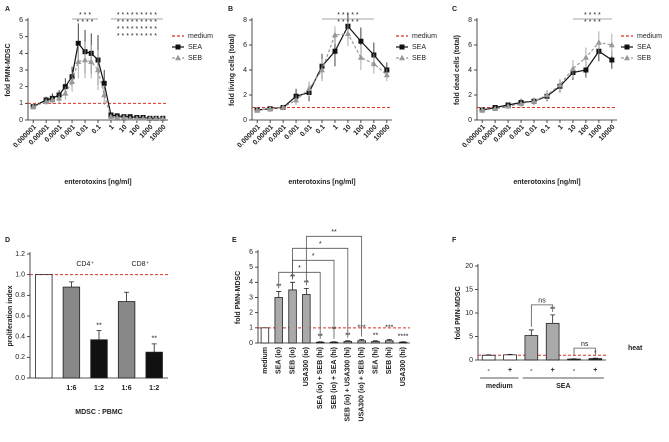 The height and width of the screenshot is (442, 669). What do you see at coordinates (542, 301) in the screenshot?
I see `bracket-label: ns` at bounding box center [542, 301].